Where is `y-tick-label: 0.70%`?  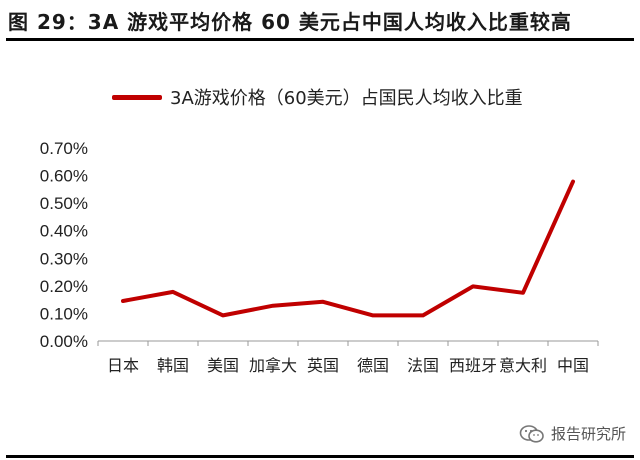
y-tick-label: 0.70% is located at coordinates (64, 148).